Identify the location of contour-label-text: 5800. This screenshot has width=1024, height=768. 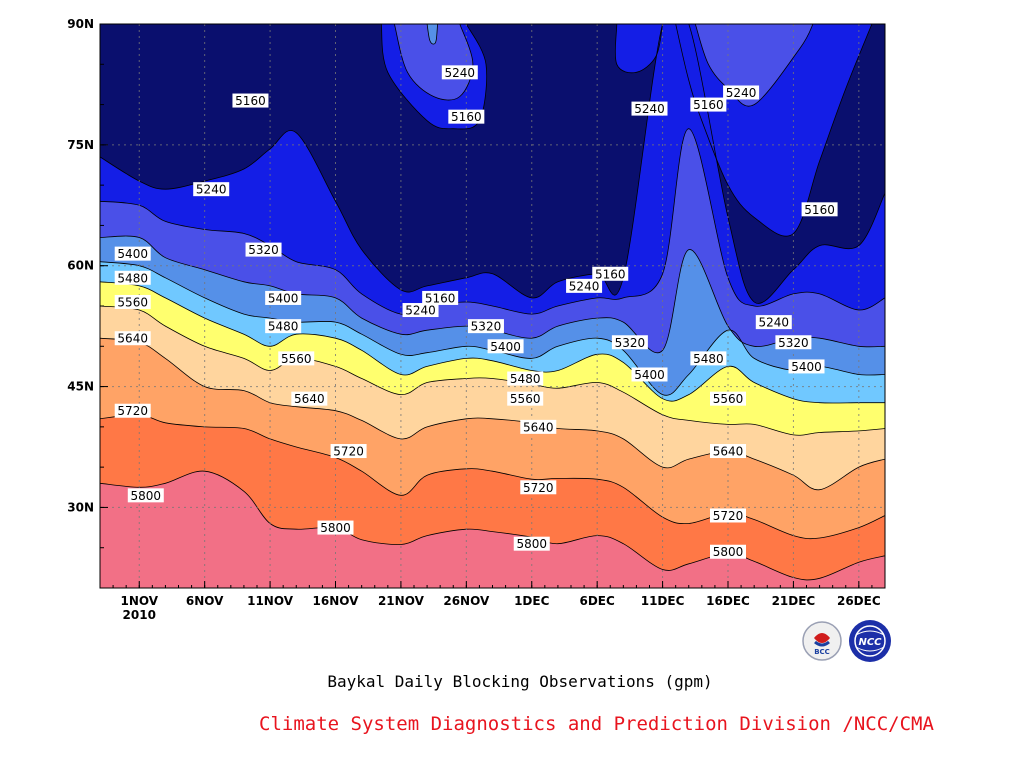
(531, 544).